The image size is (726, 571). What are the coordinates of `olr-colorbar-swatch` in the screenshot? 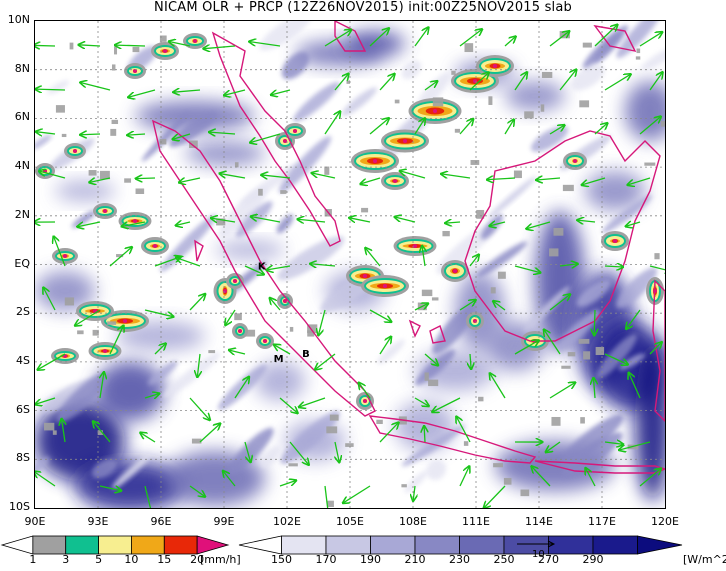 It's located at (482, 545).